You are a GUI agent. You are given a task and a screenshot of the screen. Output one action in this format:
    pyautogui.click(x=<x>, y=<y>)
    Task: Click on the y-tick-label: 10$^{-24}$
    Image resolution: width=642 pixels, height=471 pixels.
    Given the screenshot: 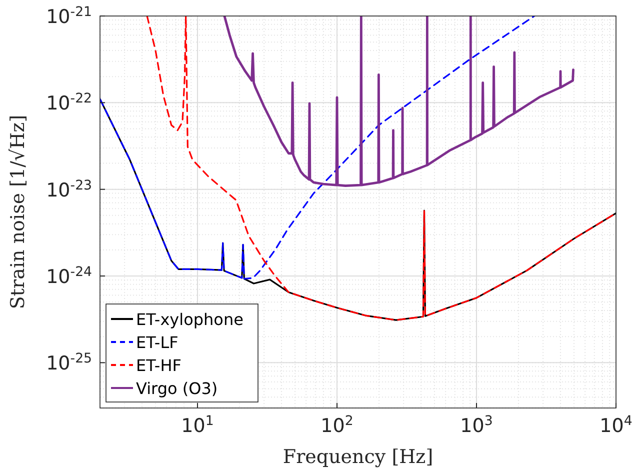 What is the action you would take?
    pyautogui.click(x=69, y=276)
    